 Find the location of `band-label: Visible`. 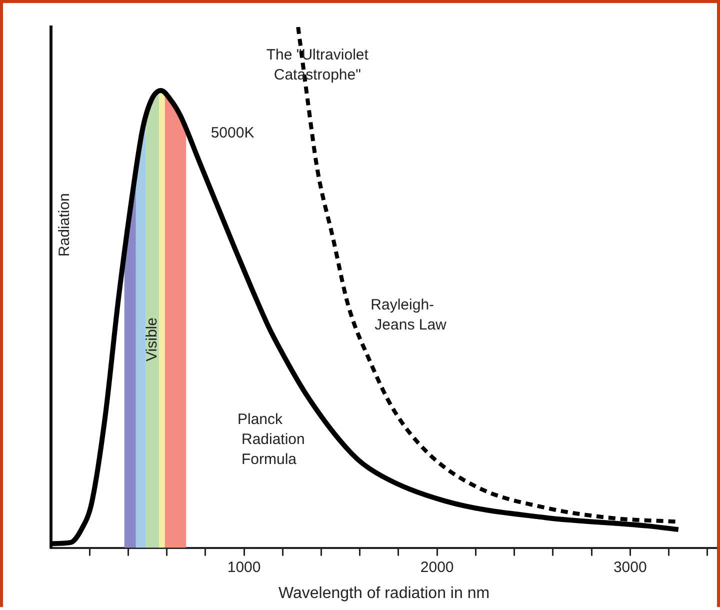

band-label: Visible is located at coordinates (151, 340).